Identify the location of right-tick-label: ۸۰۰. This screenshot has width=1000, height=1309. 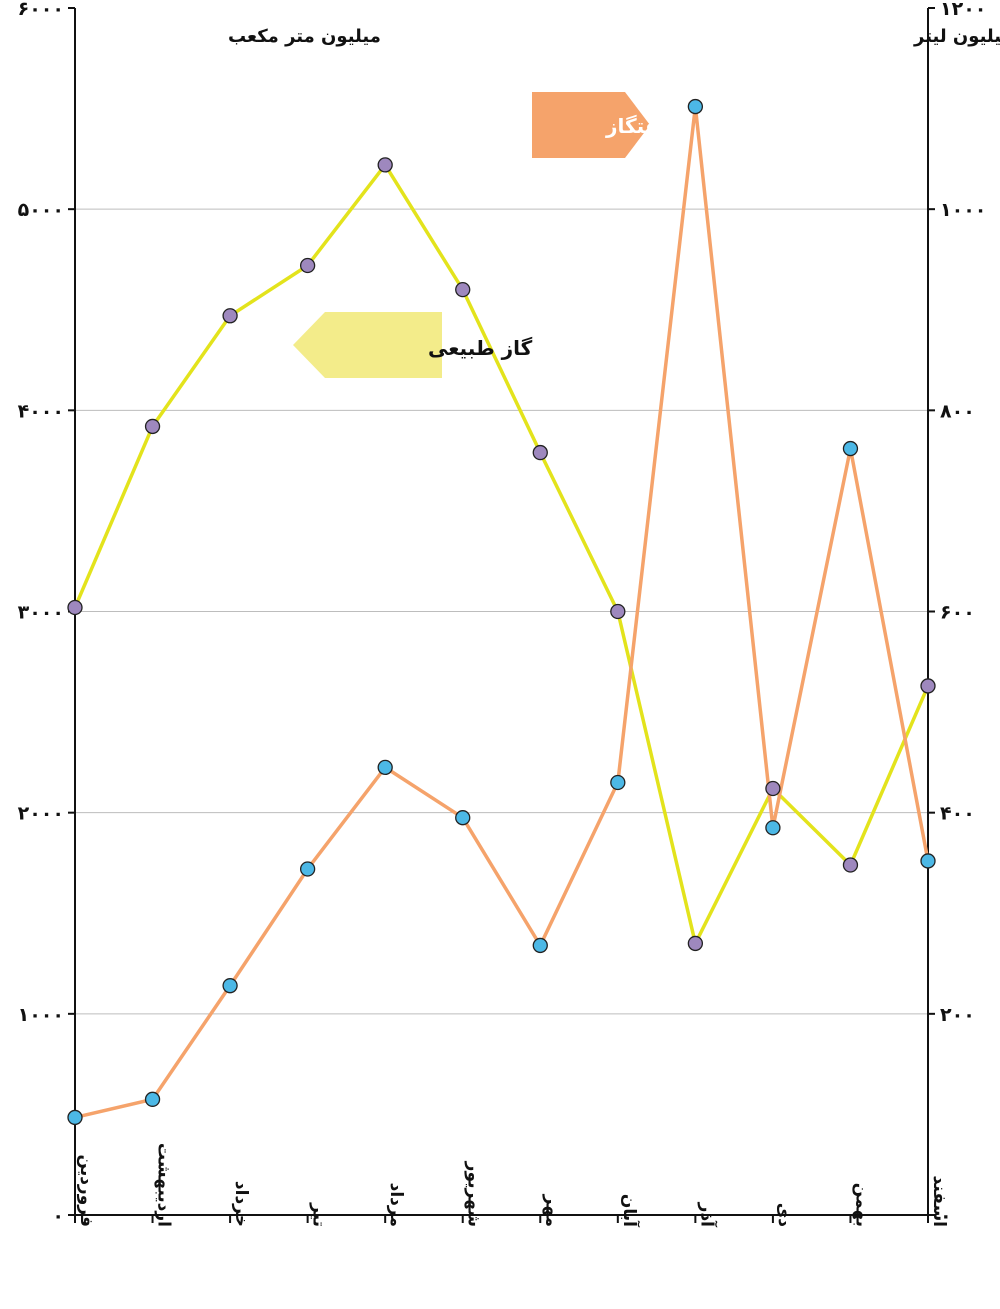
(957, 411).